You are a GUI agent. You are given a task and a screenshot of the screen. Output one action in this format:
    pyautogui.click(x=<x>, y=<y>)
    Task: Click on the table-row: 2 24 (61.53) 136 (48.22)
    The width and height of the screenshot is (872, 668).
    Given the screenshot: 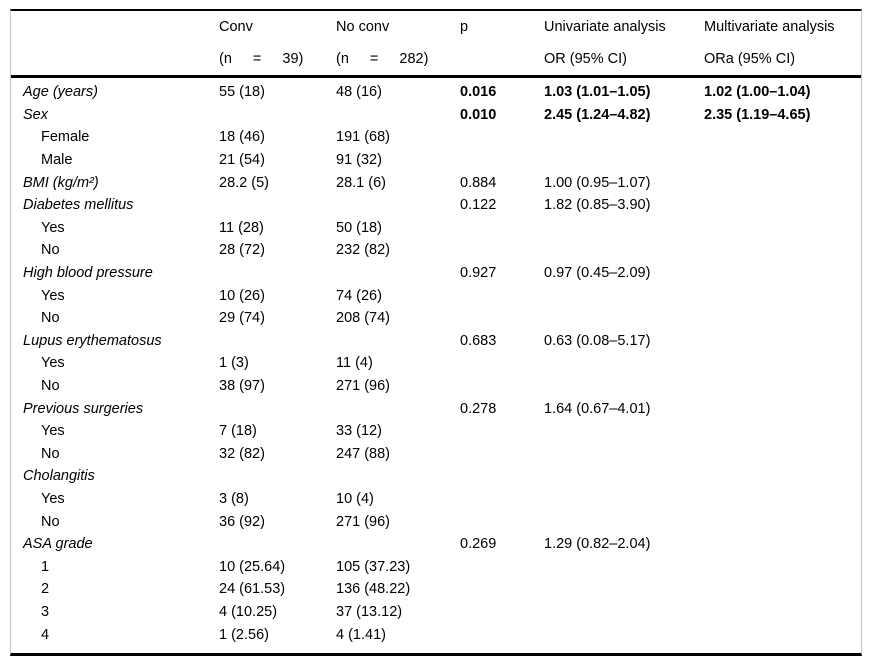 What is the action you would take?
    pyautogui.click(x=436, y=589)
    